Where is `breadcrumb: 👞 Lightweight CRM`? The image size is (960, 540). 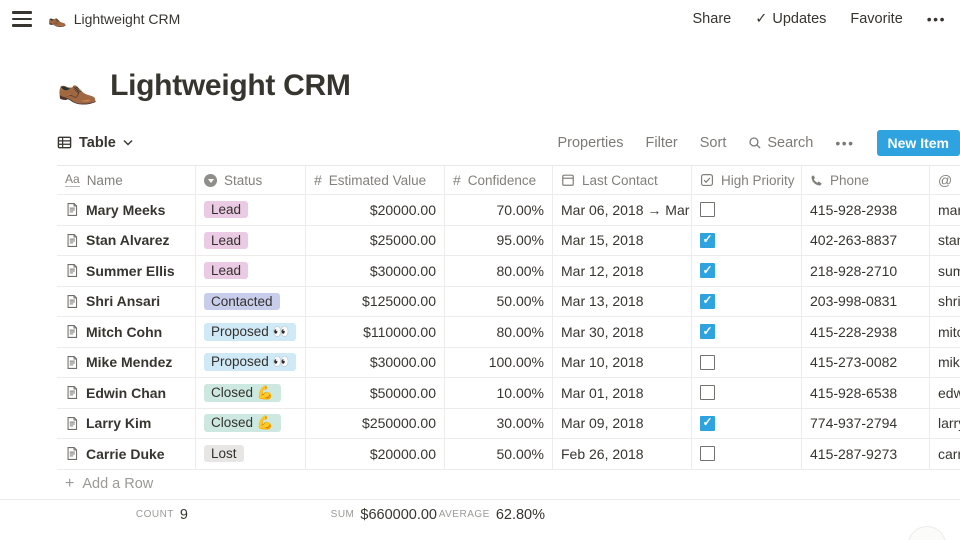
breadcrumb: 👞 Lightweight CRM is located at coordinates (114, 19).